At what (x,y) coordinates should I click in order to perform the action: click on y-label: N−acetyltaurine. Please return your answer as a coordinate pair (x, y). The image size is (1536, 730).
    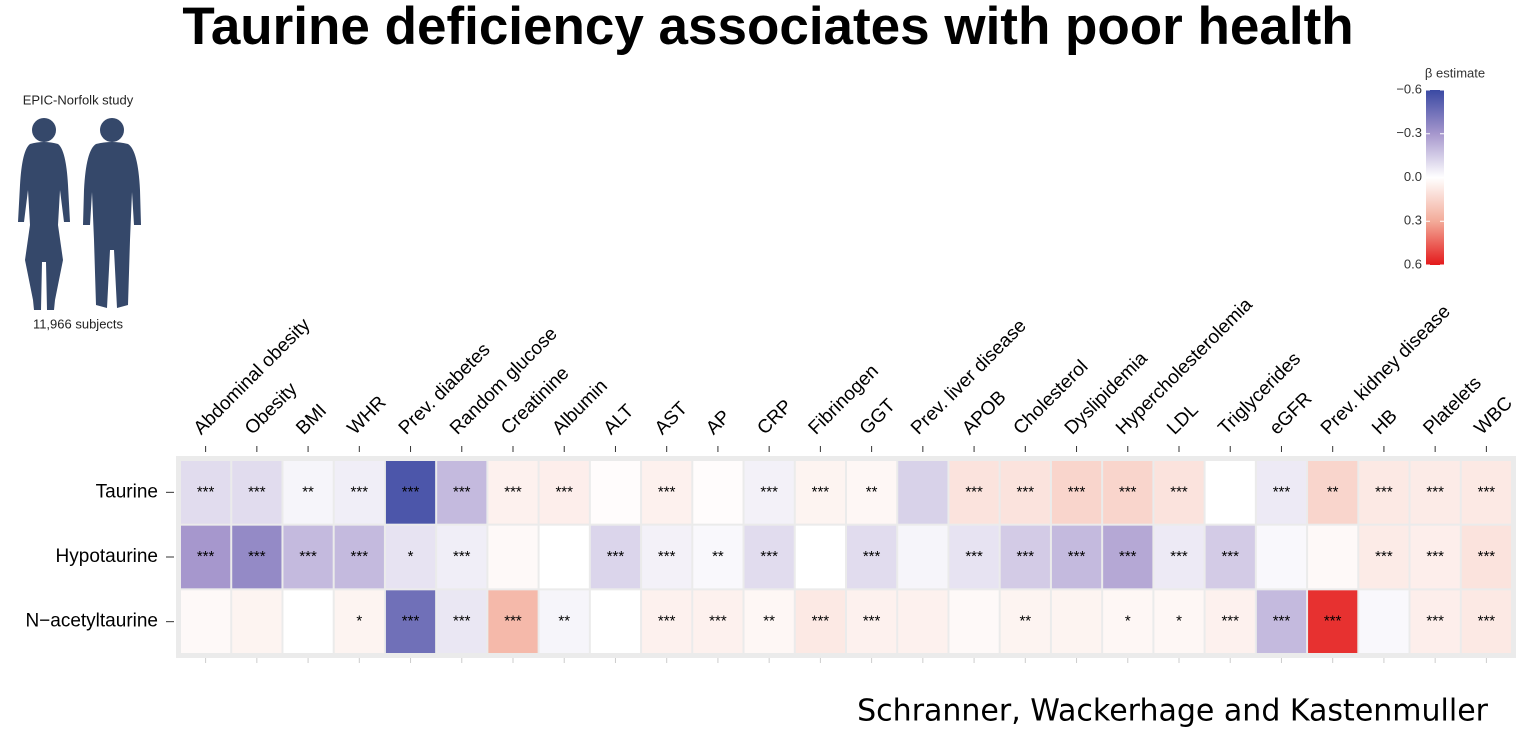
    Looking at the image, I should click on (91, 621).